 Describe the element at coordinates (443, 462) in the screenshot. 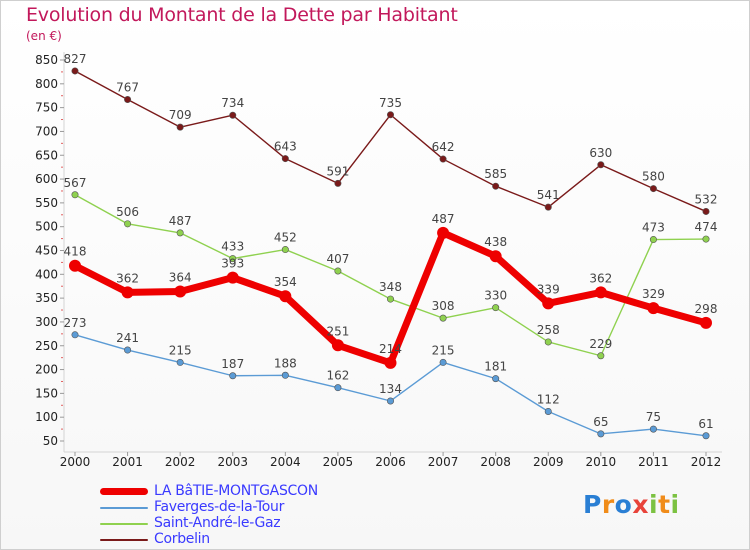

I see `x-tick-label: 2007` at that location.